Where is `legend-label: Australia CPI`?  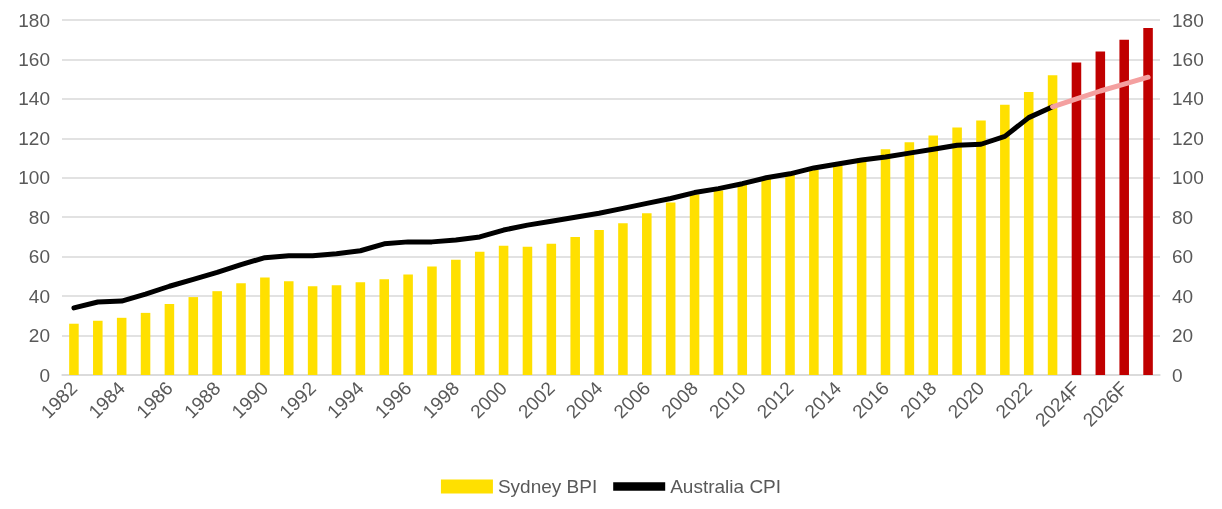 legend-label: Australia CPI is located at coordinates (726, 486).